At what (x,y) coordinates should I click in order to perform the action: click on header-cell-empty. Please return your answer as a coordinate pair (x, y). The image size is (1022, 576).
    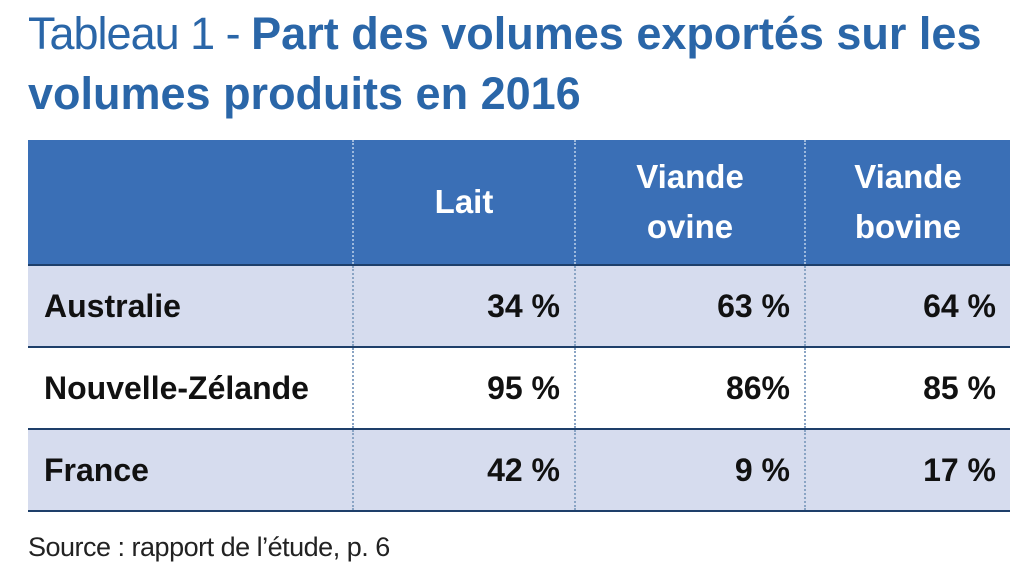
    Looking at the image, I should click on (190, 202).